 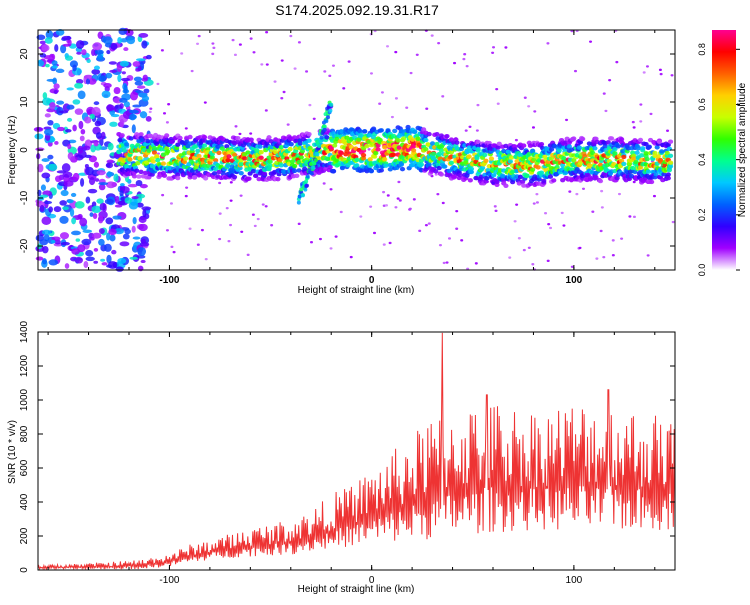 What do you see at coordinates (742, 149) in the screenshot?
I see `colorbar-label: Normalized spectral amplitude` at bounding box center [742, 149].